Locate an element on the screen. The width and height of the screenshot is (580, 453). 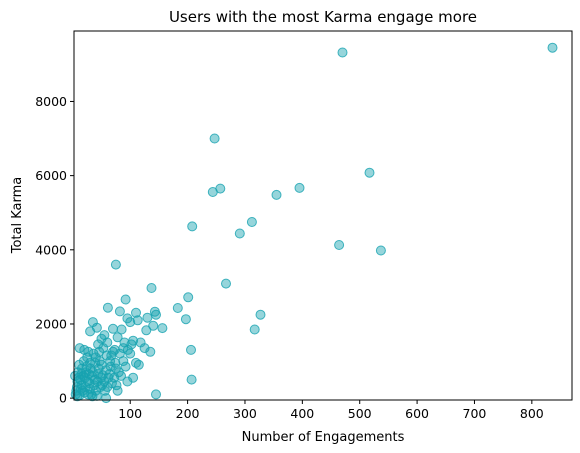
x-tick-label: 500 is located at coordinates (360, 413).